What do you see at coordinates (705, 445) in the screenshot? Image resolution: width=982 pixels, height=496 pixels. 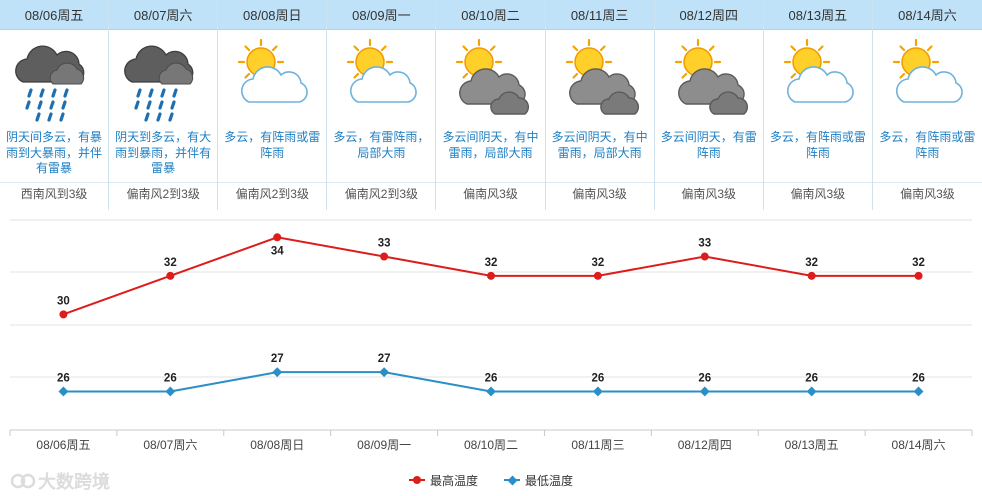 I see `x-tick-label: 08/12周四` at bounding box center [705, 445].